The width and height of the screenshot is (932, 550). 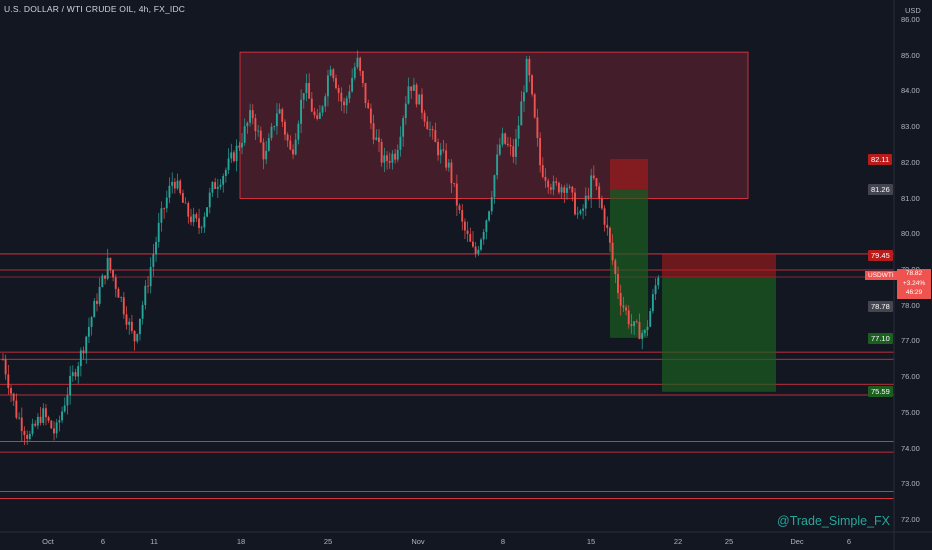 What do you see at coordinates (678, 541) in the screenshot?
I see `date-tick-label: 22` at bounding box center [678, 541].